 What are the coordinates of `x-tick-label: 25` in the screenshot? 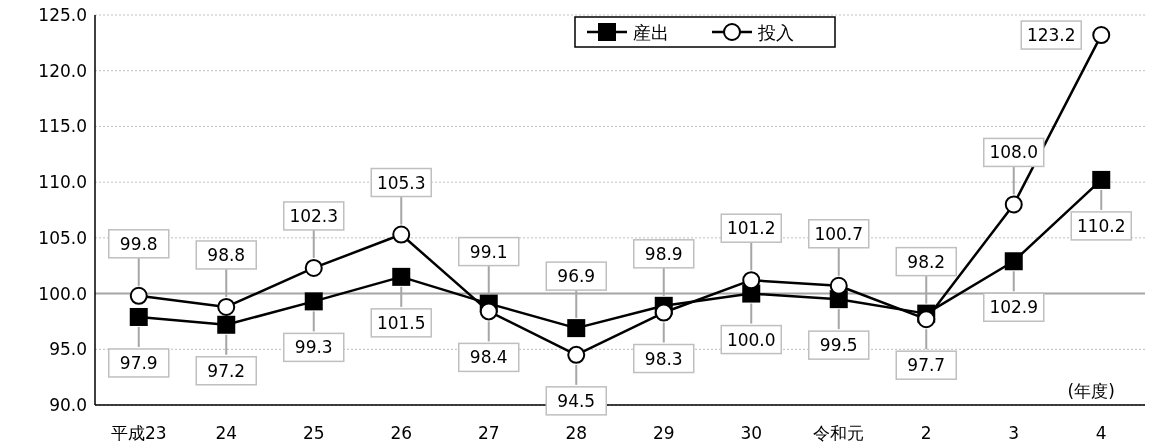 It's located at (313, 433).